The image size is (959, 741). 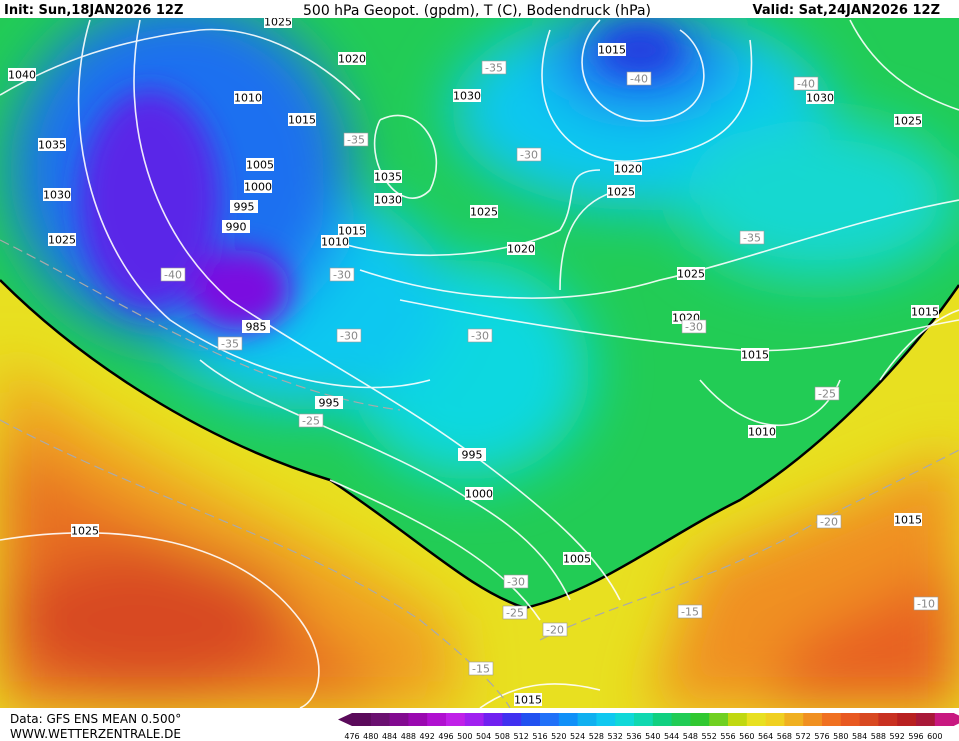 I want to click on isobar-value: 990, so click(x=236, y=227).